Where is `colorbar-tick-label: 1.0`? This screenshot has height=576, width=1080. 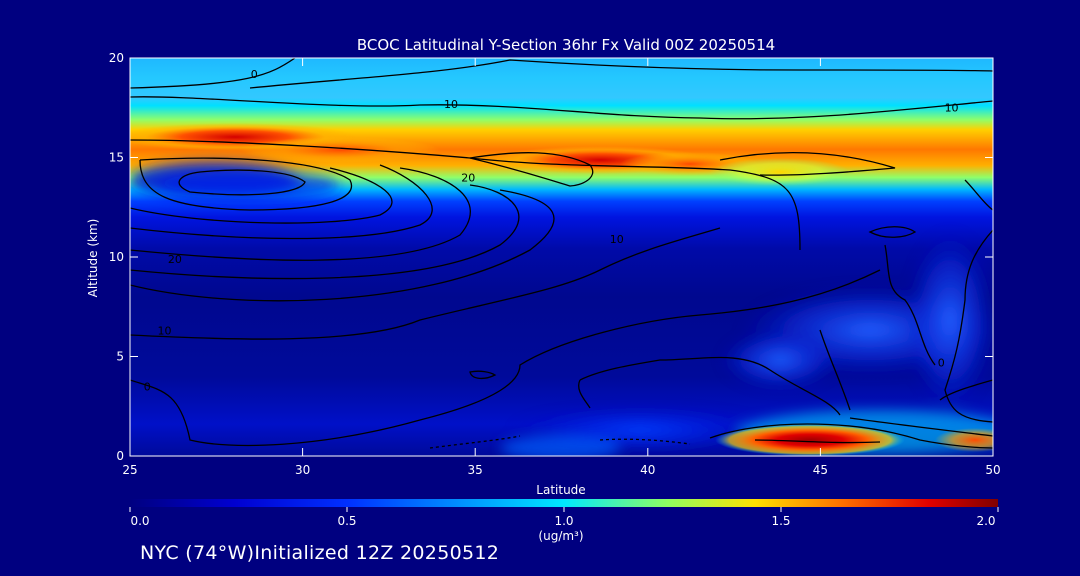 colorbar-tick-label: 1.0 is located at coordinates (563, 521).